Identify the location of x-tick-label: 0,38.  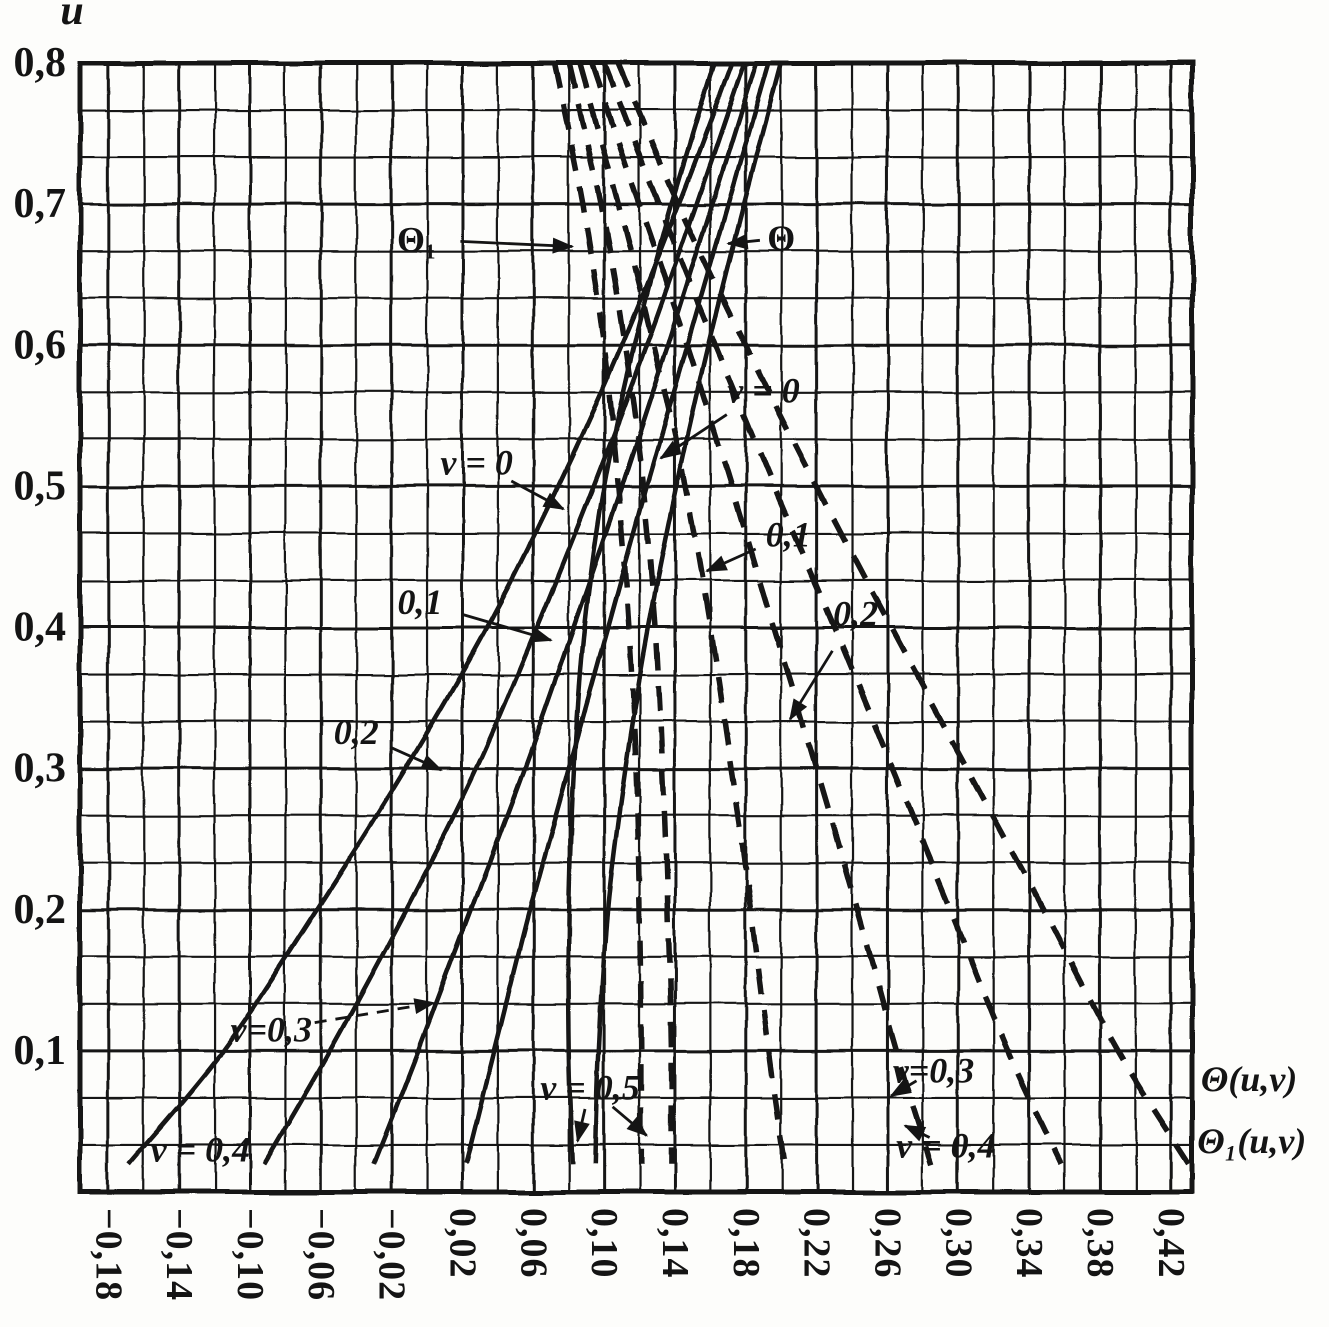
(1100, 1243).